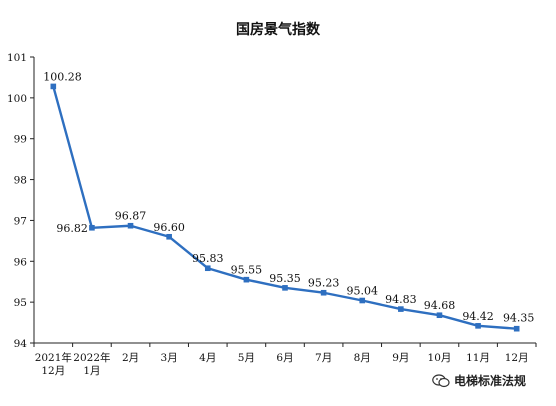 This screenshot has width=556, height=406. I want to click on data-label: 95.23, so click(324, 283).